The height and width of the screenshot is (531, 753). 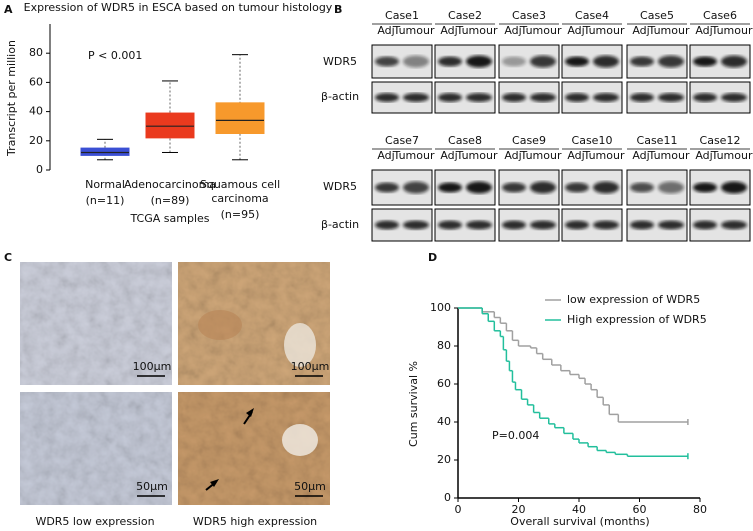 What do you see at coordinates (240, 191) in the screenshot?
I see `x-tick-label: Squamous cell carcinoma` at bounding box center [240, 191].